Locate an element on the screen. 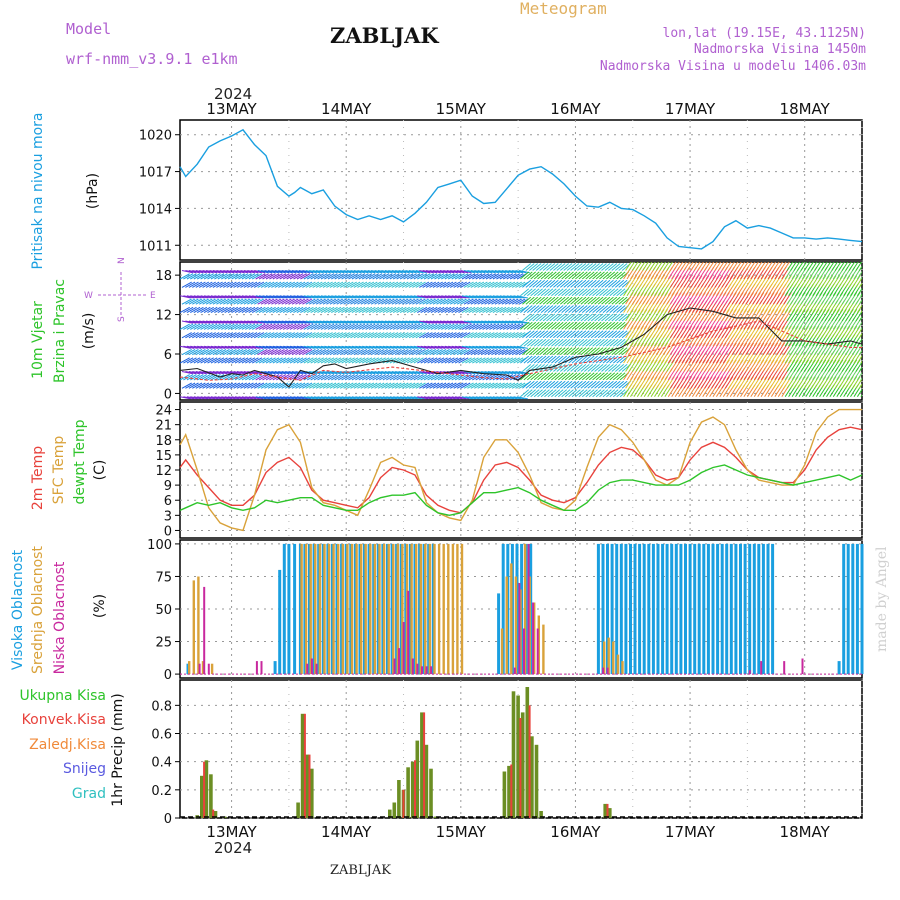 Image resolution: width=900 pixels, height=900 pixels. model-name: wrf-nmm_v3.9.1 e1km is located at coordinates (152, 59).